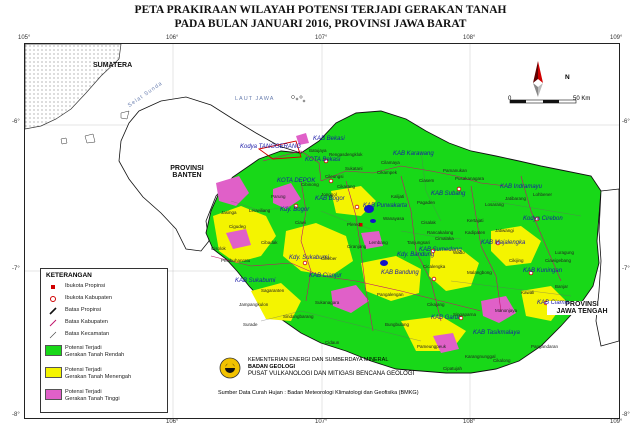 The height and width of the screenshot is (434, 641). Describe the element at coordinates (496, 333) in the screenshot. I see `kab-label: KAB Tasikmalaya` at that location.